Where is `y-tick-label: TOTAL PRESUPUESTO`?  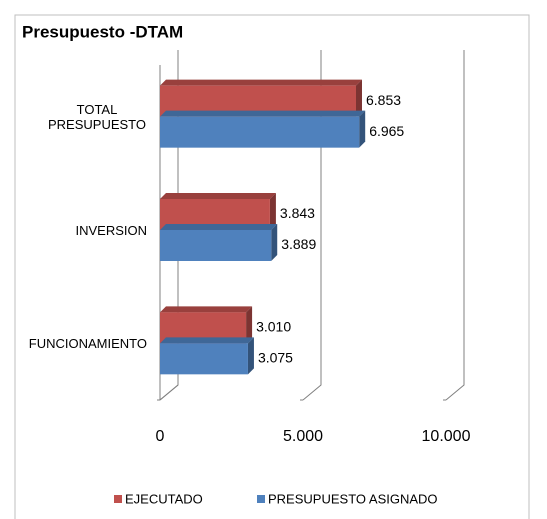
y-tick-label: TOTAL PRESUPUESTO is located at coordinates (97, 117).